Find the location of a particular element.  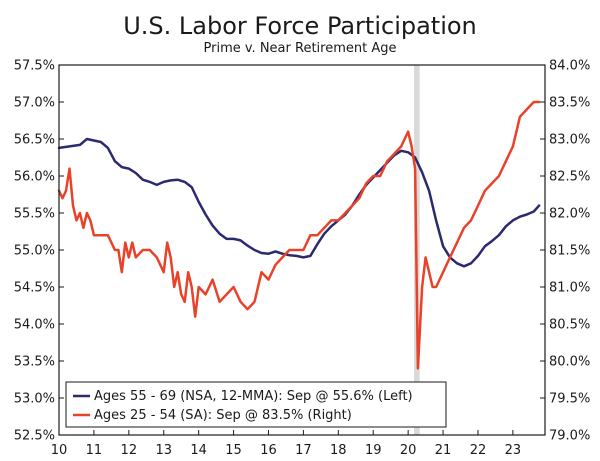

legend-box is located at coordinates (256, 404).